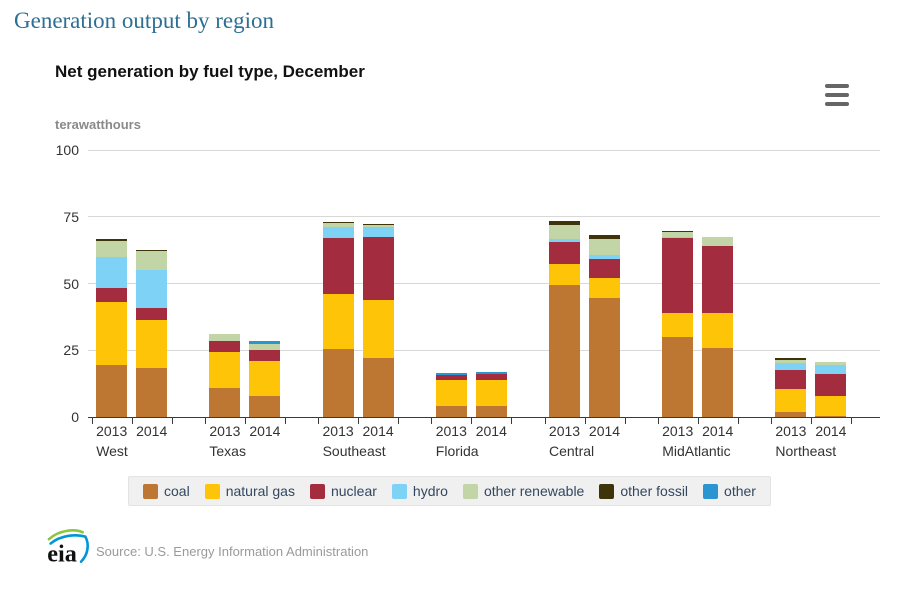 Image resolution: width=899 pixels, height=589 pixels. Describe the element at coordinates (212, 491) in the screenshot. I see `legend-swatch-natural-gas` at that location.